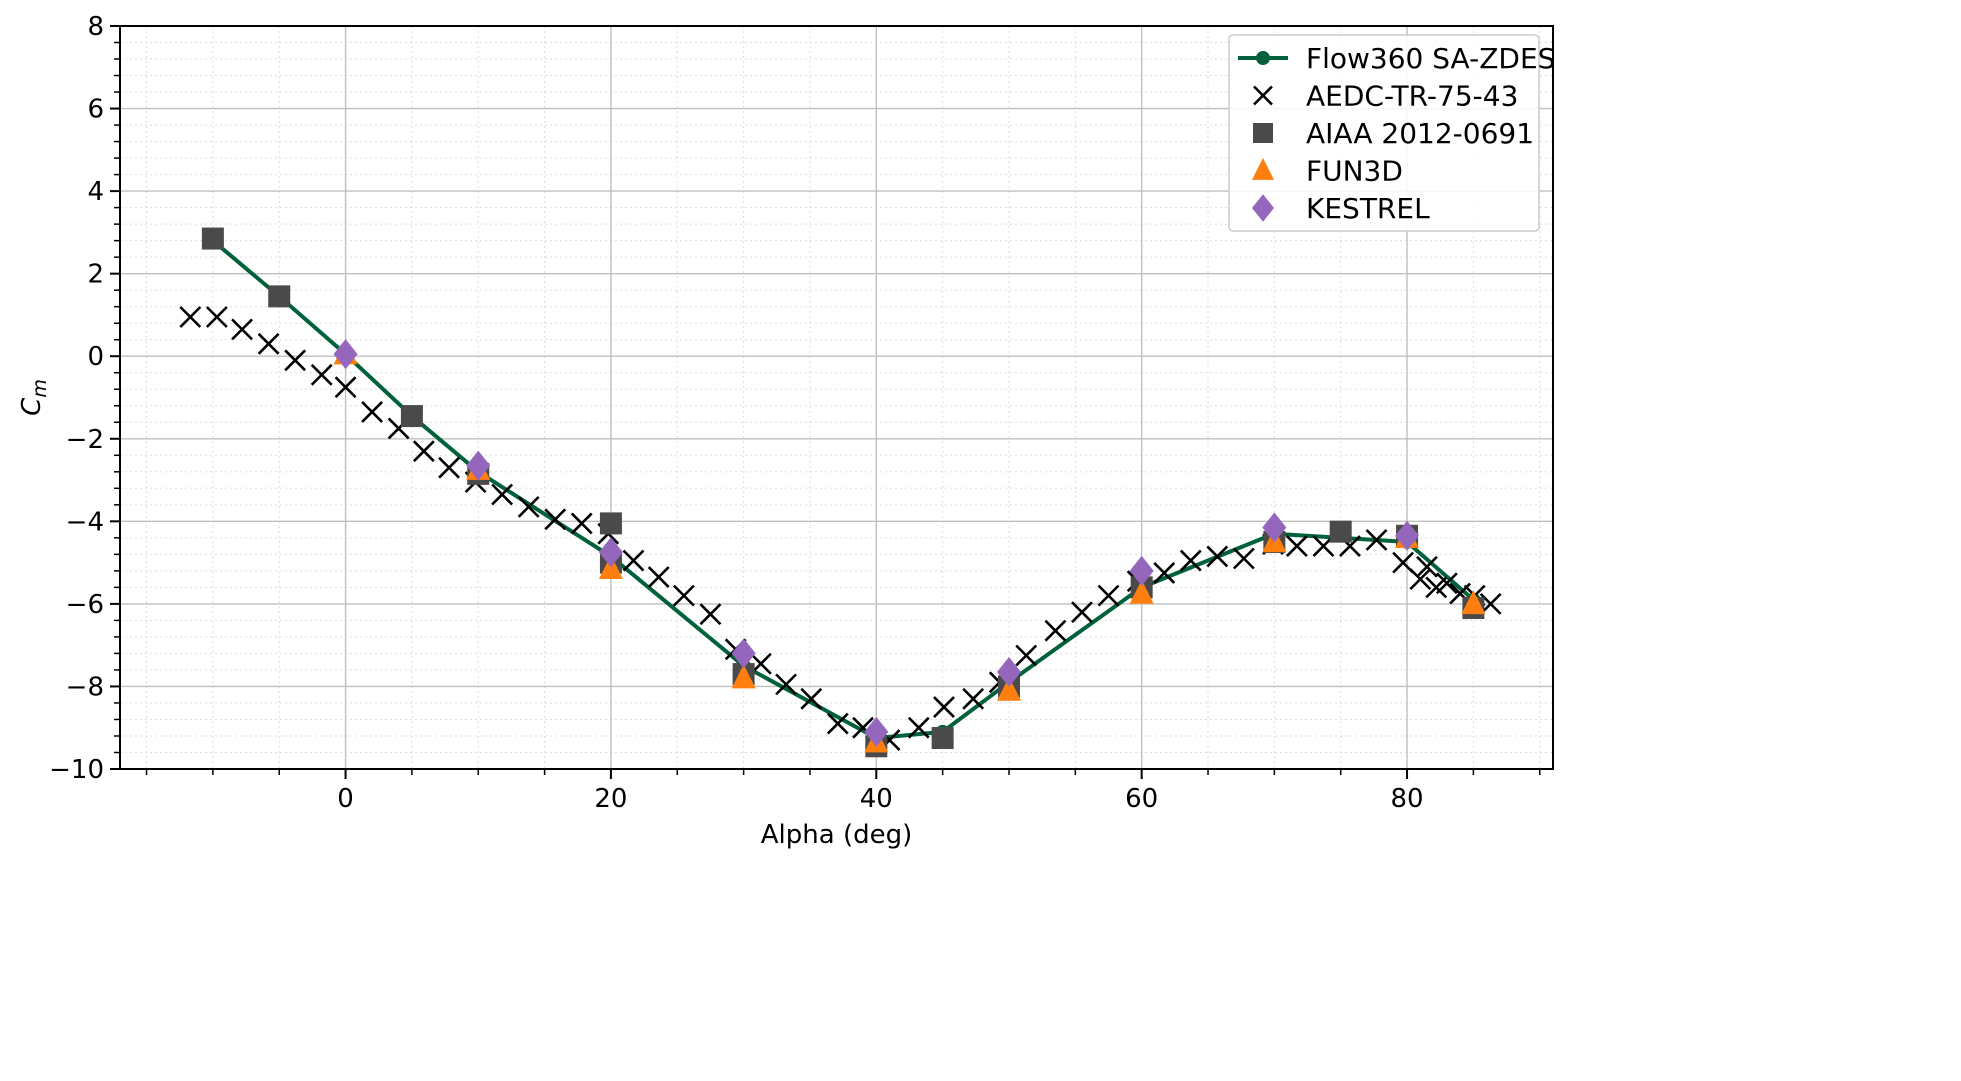 This screenshot has width=1961, height=1081. I want to click on legend-item: Flow360 SA-ZDES, so click(1396, 58).